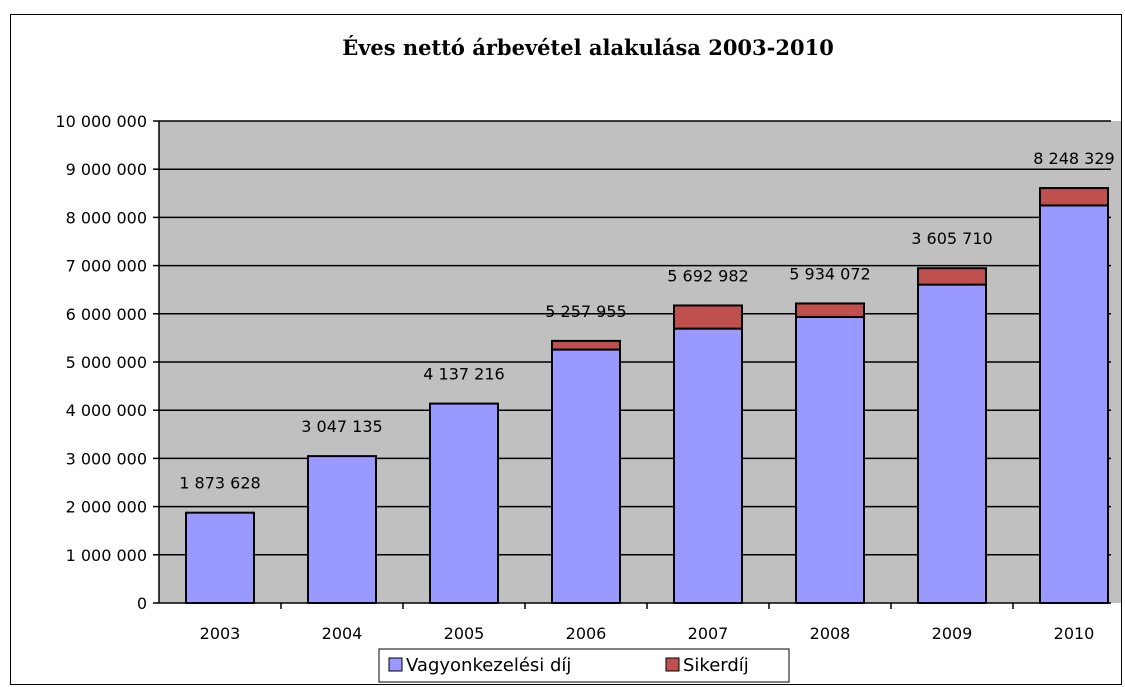 This screenshot has height=687, width=1125. I want to click on legend-swatch-vagyonkezelesi, so click(395, 664).